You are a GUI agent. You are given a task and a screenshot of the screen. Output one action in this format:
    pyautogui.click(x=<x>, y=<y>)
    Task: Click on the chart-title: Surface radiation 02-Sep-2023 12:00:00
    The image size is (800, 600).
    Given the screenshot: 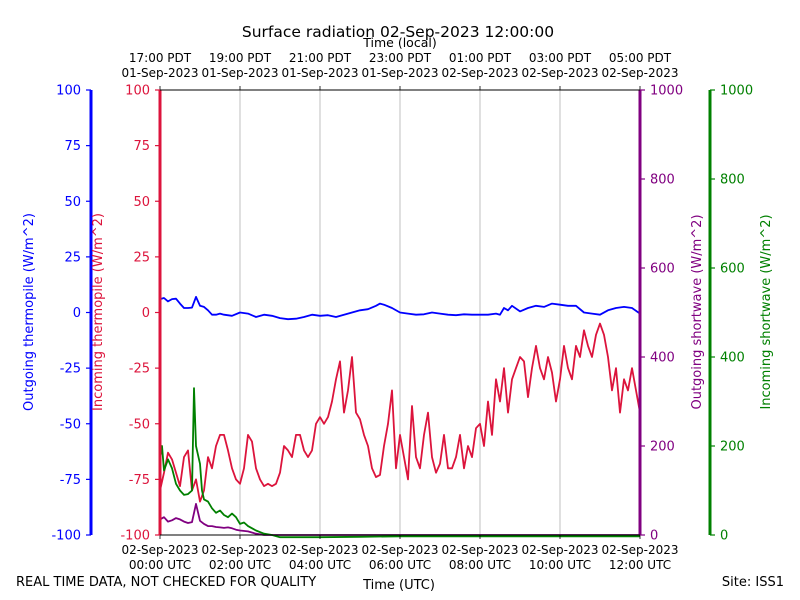 What is the action you would take?
    pyautogui.click(x=398, y=32)
    